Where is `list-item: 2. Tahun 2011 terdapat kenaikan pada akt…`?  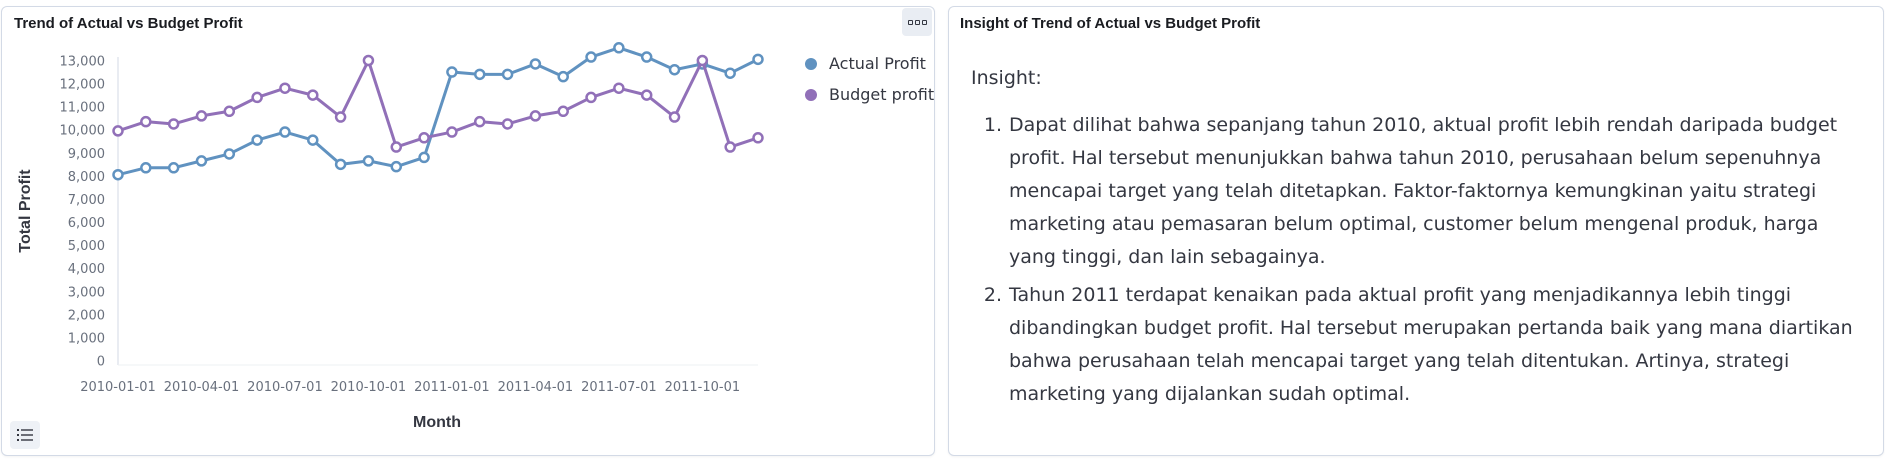
list-item: 2. Tahun 2011 terdapat kenaikan pada akt… is located at coordinates (1416, 345).